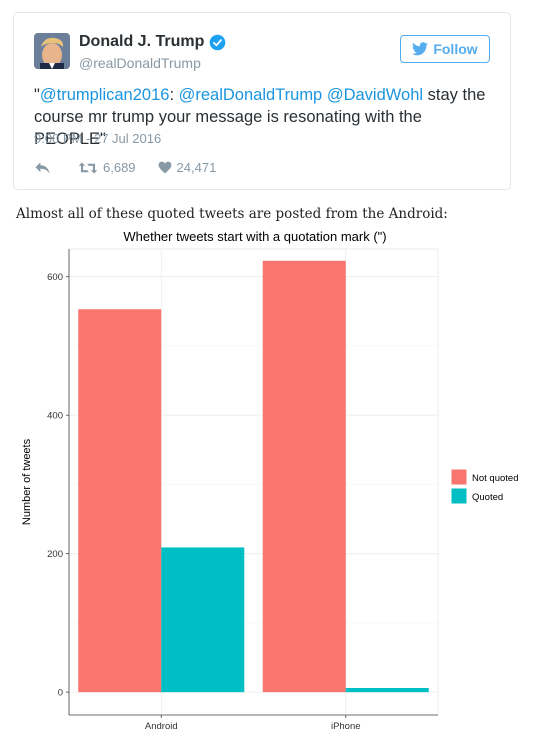 The width and height of the screenshot is (544, 745). I want to click on heart-icon, so click(164, 167).